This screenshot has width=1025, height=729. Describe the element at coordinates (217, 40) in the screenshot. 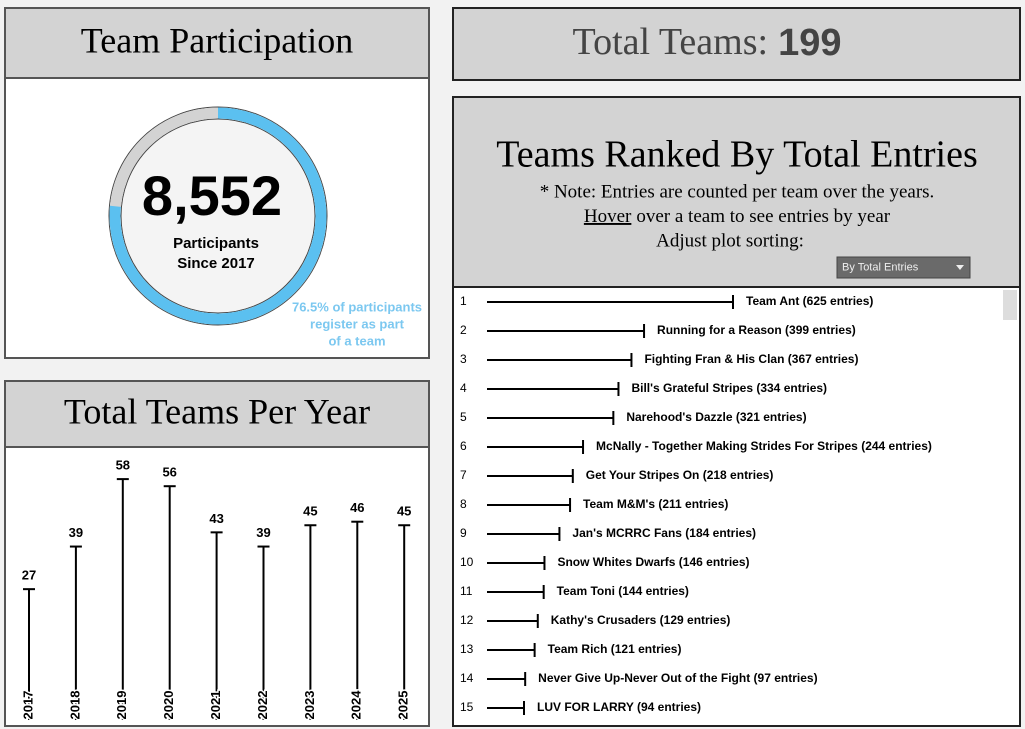

I see `panel-title: Team Participation` at that location.